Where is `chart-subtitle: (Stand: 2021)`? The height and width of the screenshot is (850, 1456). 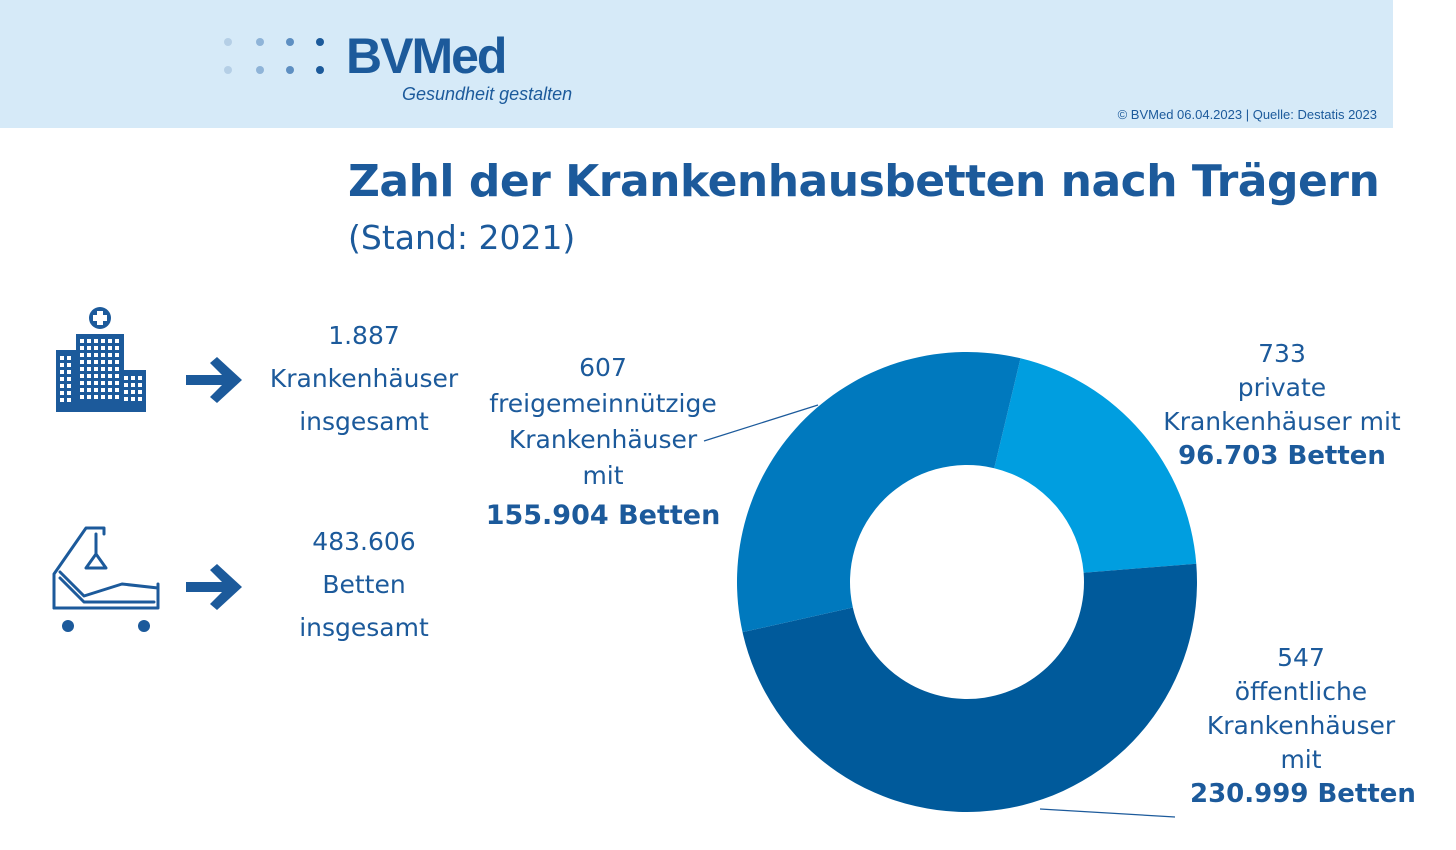
chart-subtitle: (Stand: 2021) is located at coordinates (462, 237).